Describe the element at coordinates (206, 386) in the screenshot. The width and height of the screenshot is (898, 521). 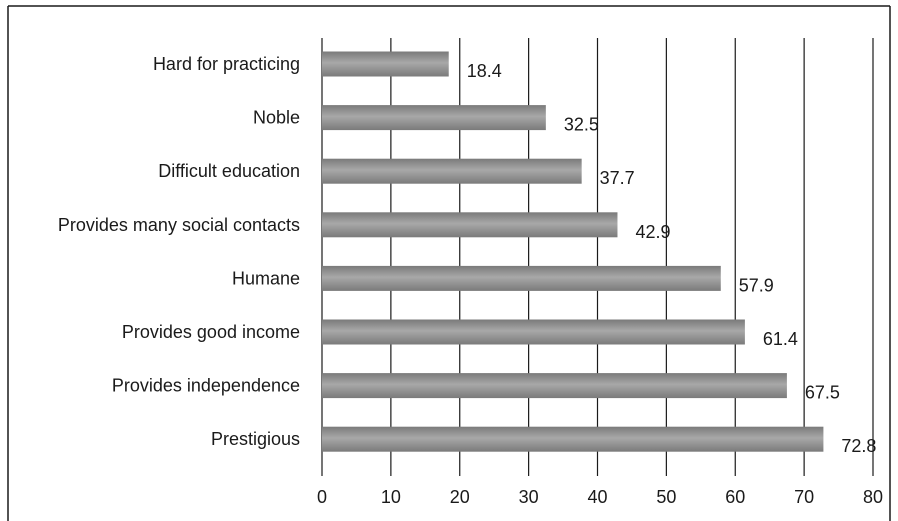
I see `category-label: Provides independence` at that location.